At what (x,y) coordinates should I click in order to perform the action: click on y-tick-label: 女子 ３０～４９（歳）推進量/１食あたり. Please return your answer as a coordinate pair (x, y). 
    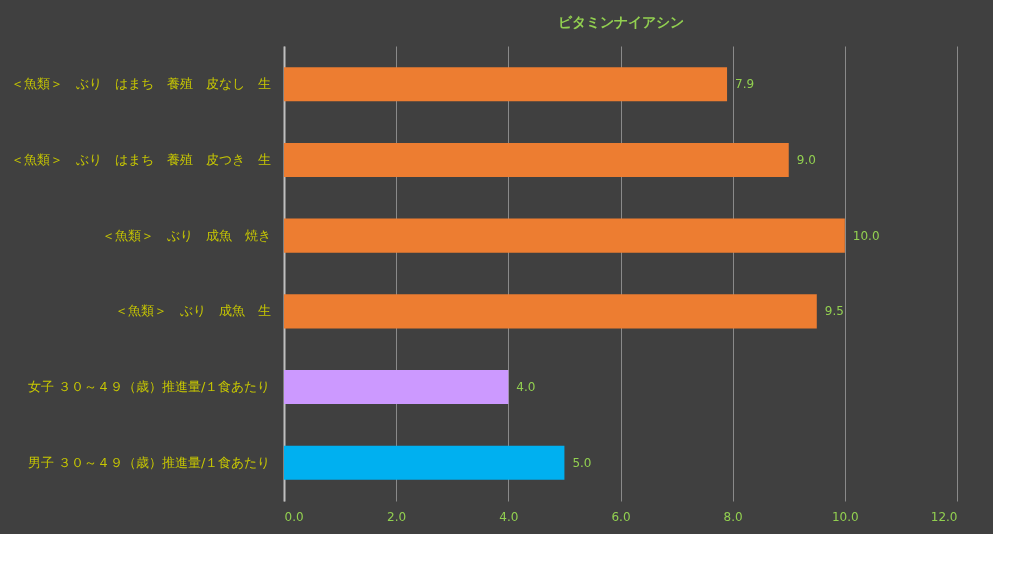
    Looking at the image, I should click on (149, 387).